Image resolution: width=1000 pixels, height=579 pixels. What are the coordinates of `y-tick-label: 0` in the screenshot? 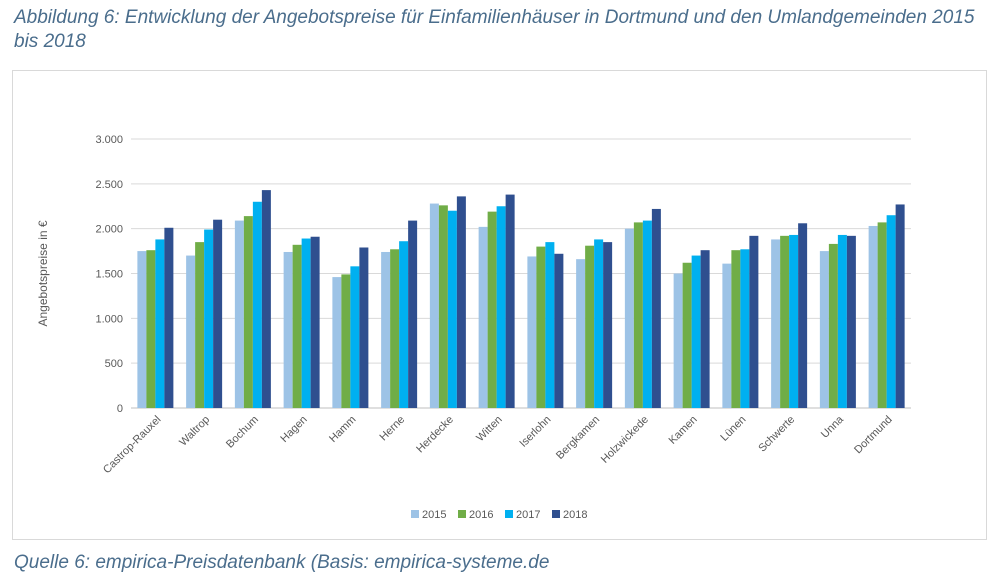 It's located at (120, 409).